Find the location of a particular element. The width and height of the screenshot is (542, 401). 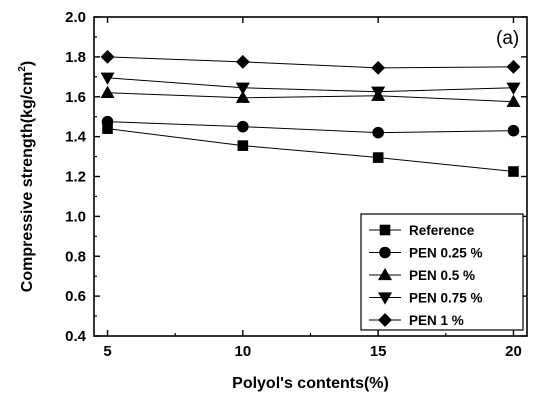

y-axis-title-main: Compressive strength(kg/cm is located at coordinates (27, 182).